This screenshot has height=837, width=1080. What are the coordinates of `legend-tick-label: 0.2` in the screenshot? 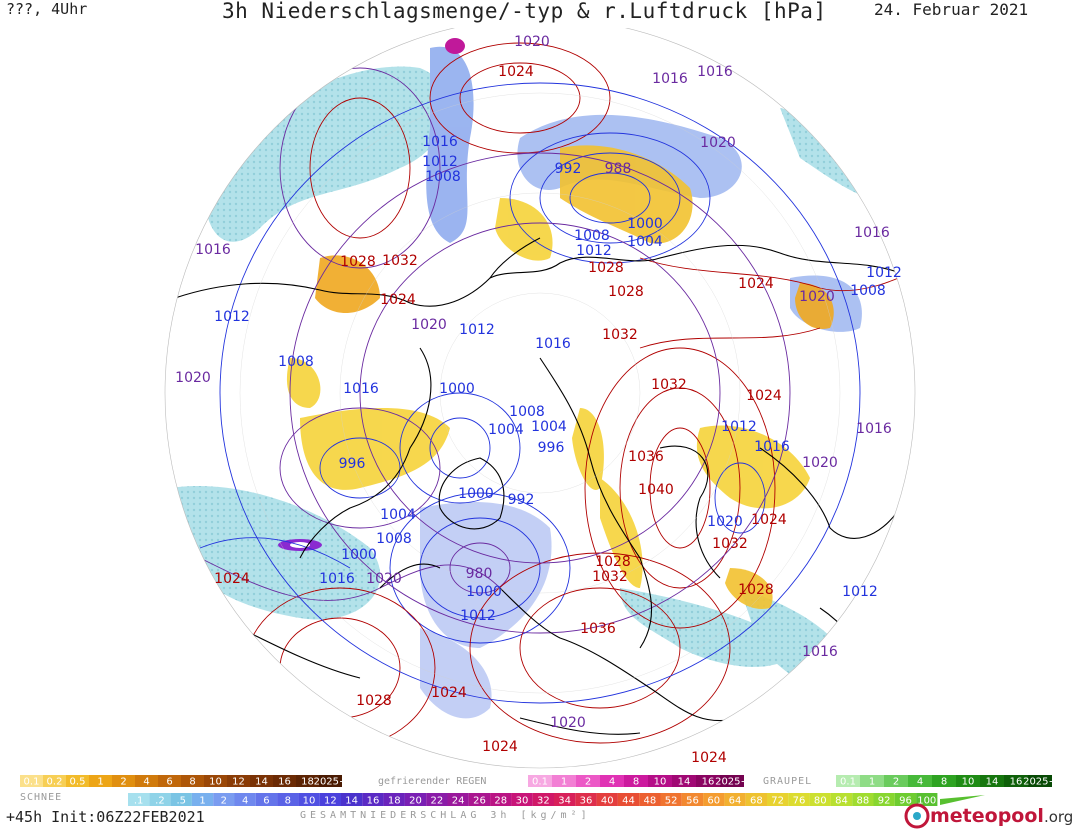 It's located at (55, 782).